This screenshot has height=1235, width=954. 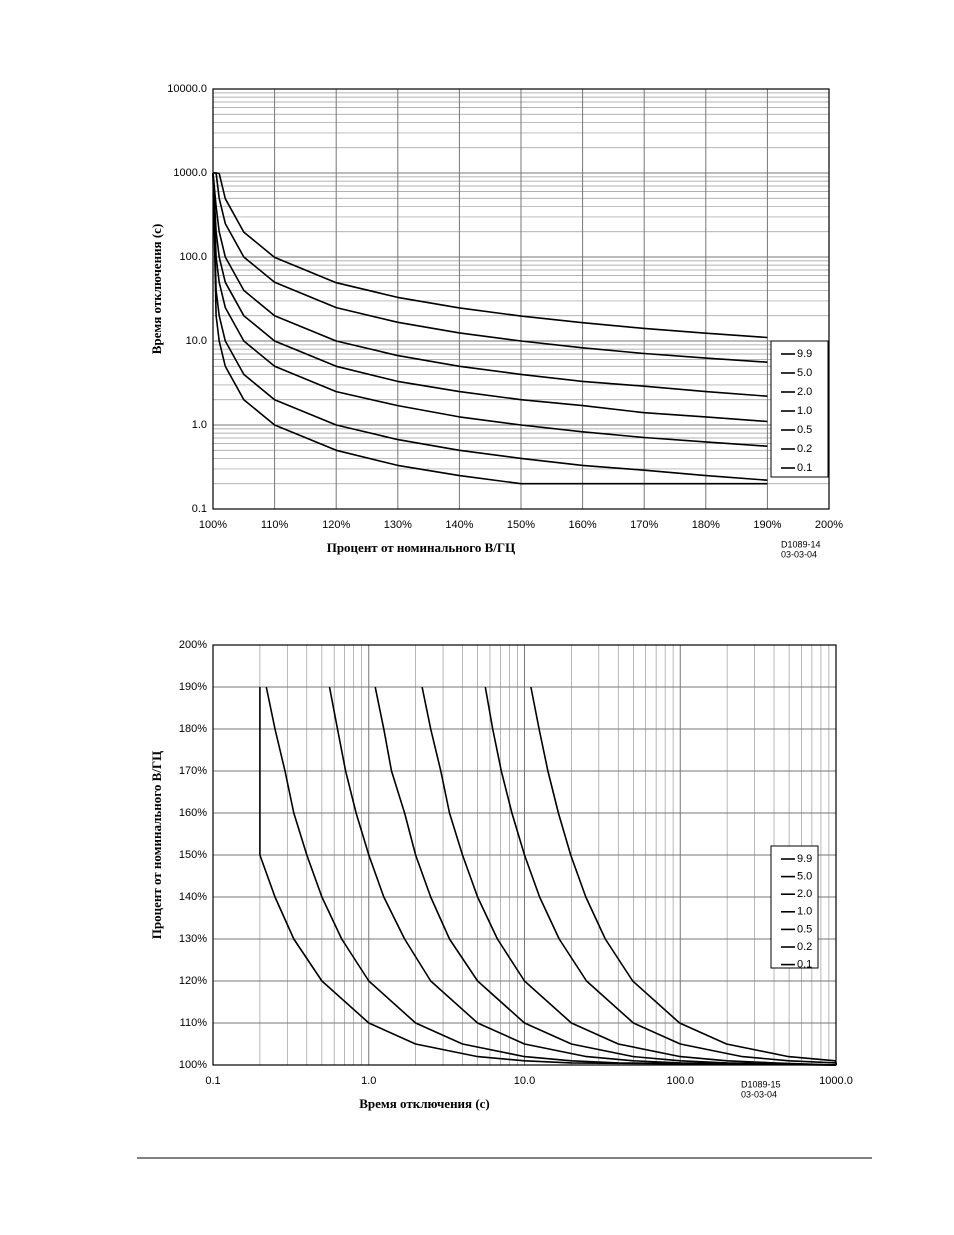 What do you see at coordinates (213, 525) in the screenshot?
I see `x-tick-label: 100%` at bounding box center [213, 525].